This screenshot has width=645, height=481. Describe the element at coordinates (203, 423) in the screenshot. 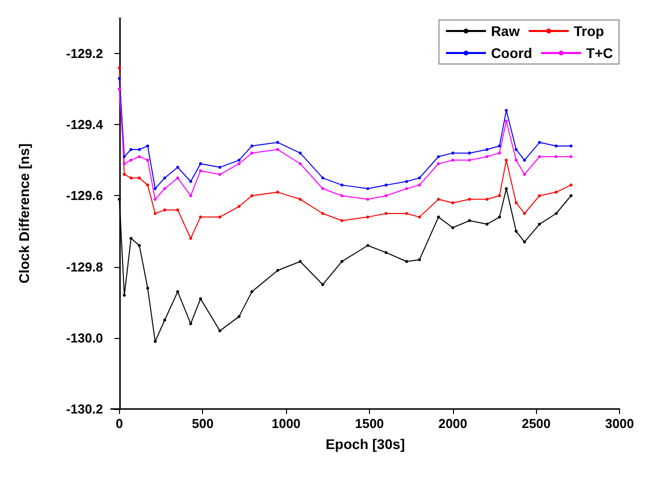

I see `x-tick-label: 500` at that location.